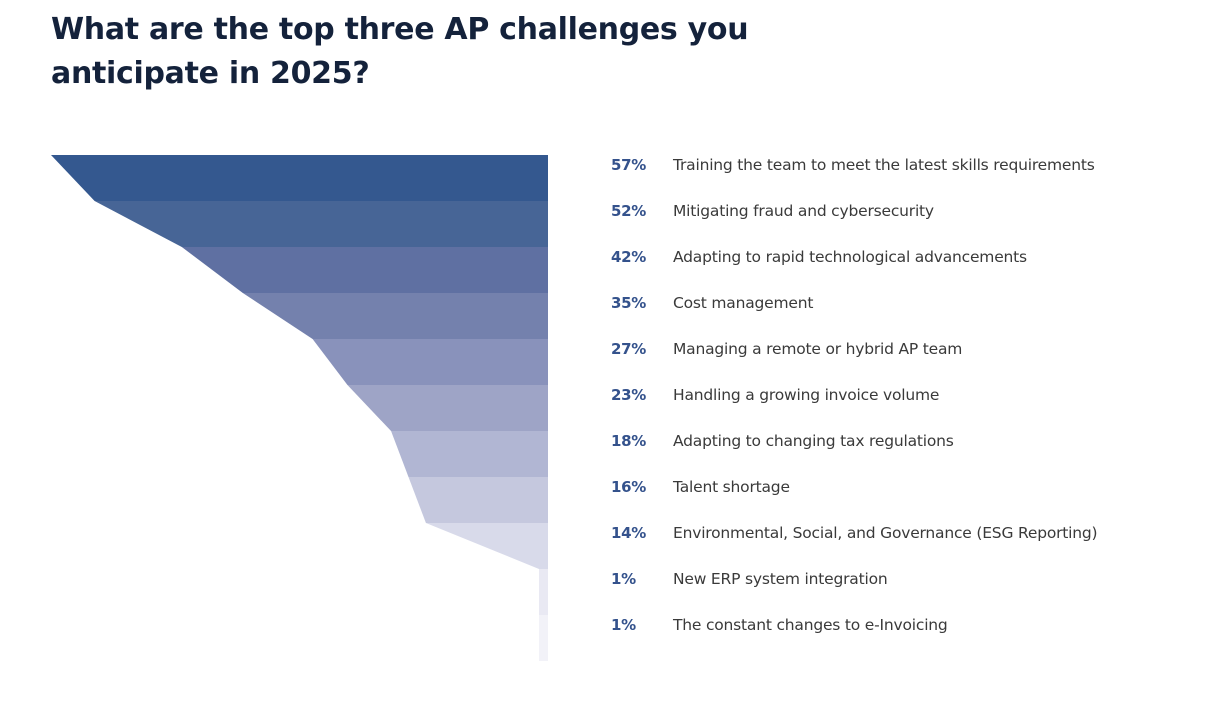 Image resolution: width=1230 pixels, height=706 pixels. I want to click on legend-item: 16% Talent shortage, so click(700, 487).